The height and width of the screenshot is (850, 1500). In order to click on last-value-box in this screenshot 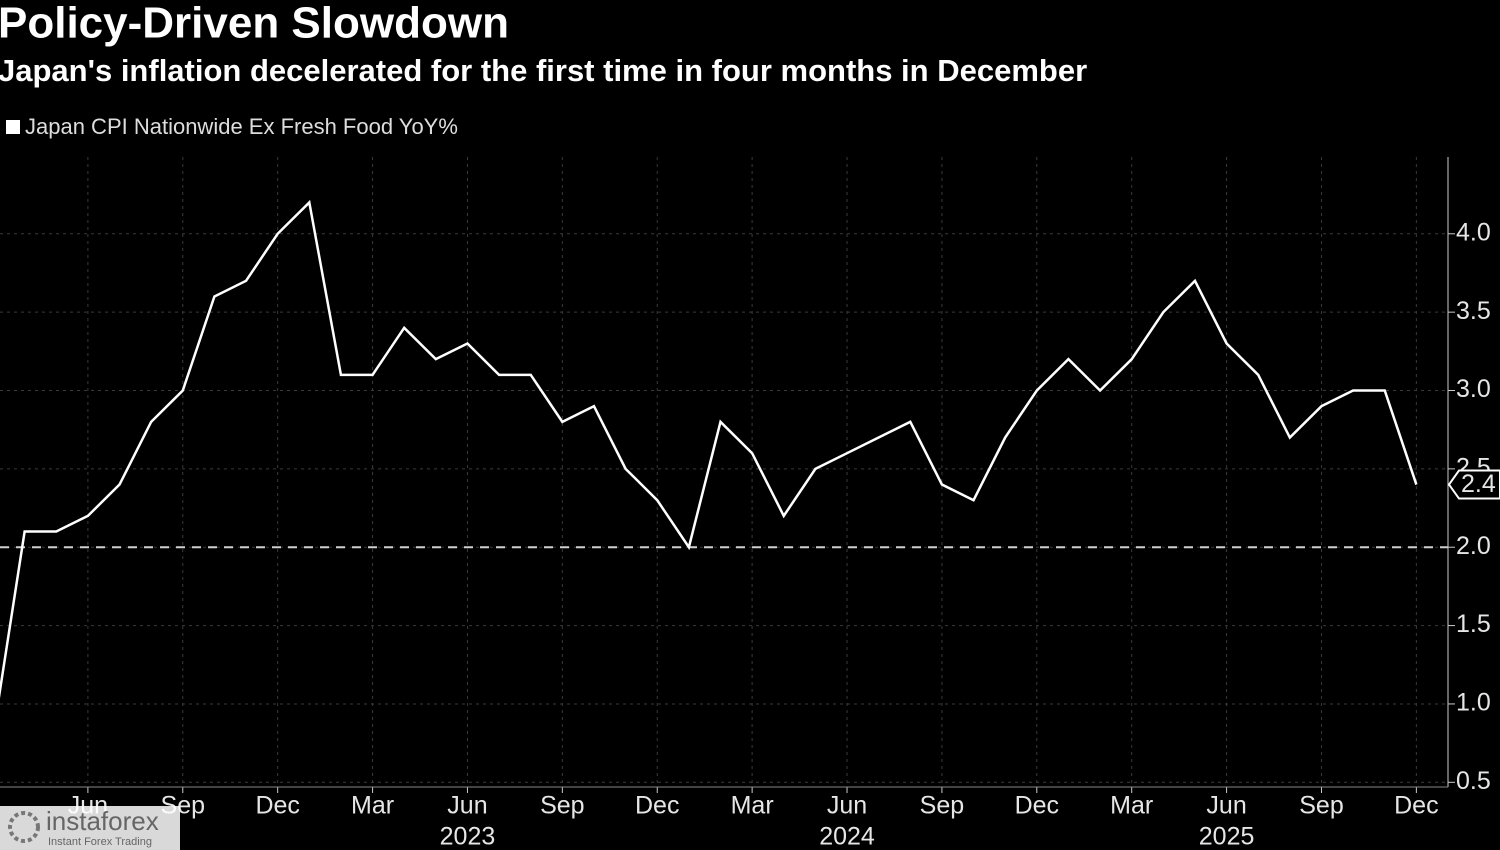, I will do `click(1473, 484)`.